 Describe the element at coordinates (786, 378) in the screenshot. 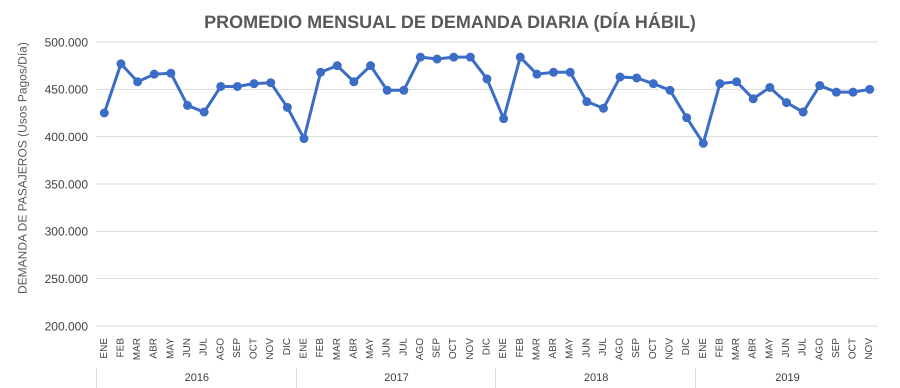

I see `text: 2019` at that location.